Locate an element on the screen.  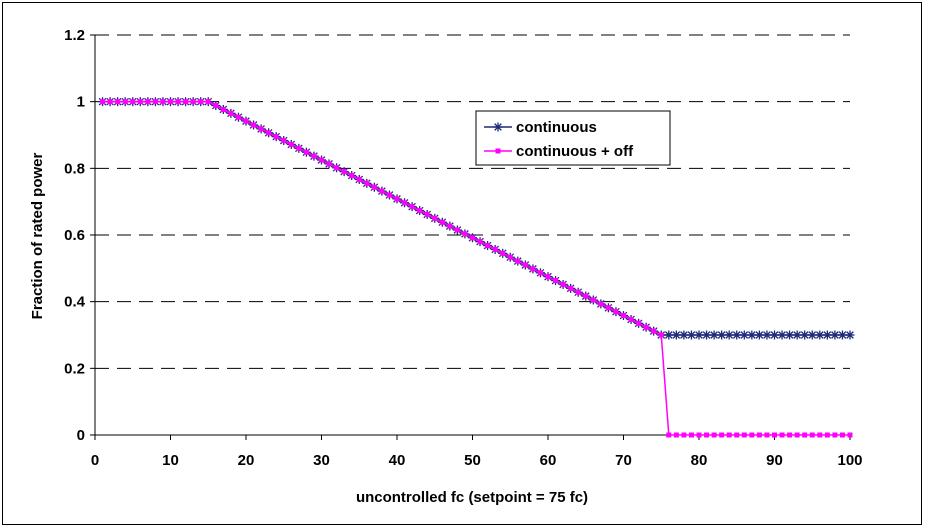
legend-marker-continuous is located at coordinates (498, 127).